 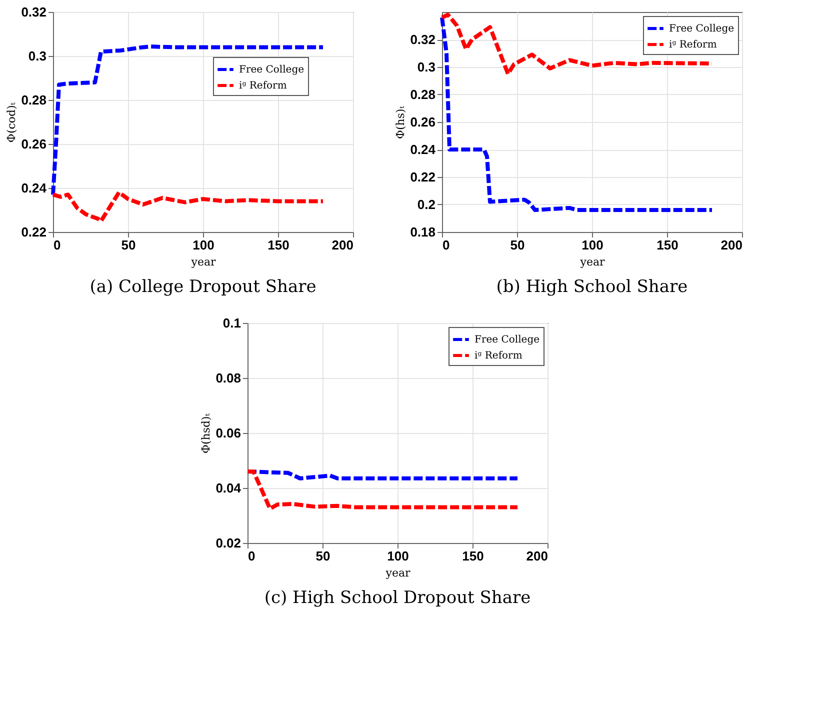 What do you see at coordinates (203, 287) in the screenshot?
I see `text: (a) College Dropout Share` at bounding box center [203, 287].